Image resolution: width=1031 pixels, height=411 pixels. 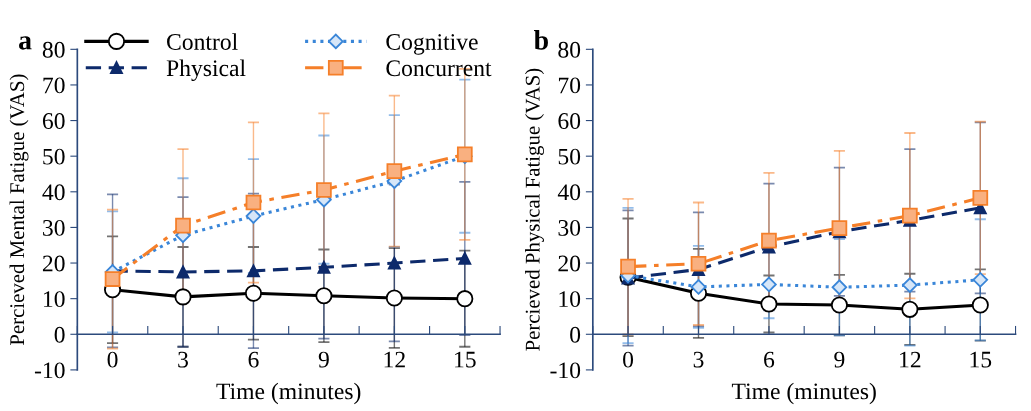 What do you see at coordinates (534, 209) in the screenshot?
I see `y-axis-title: Percieved Physical Fatigue (VAS)` at bounding box center [534, 209].